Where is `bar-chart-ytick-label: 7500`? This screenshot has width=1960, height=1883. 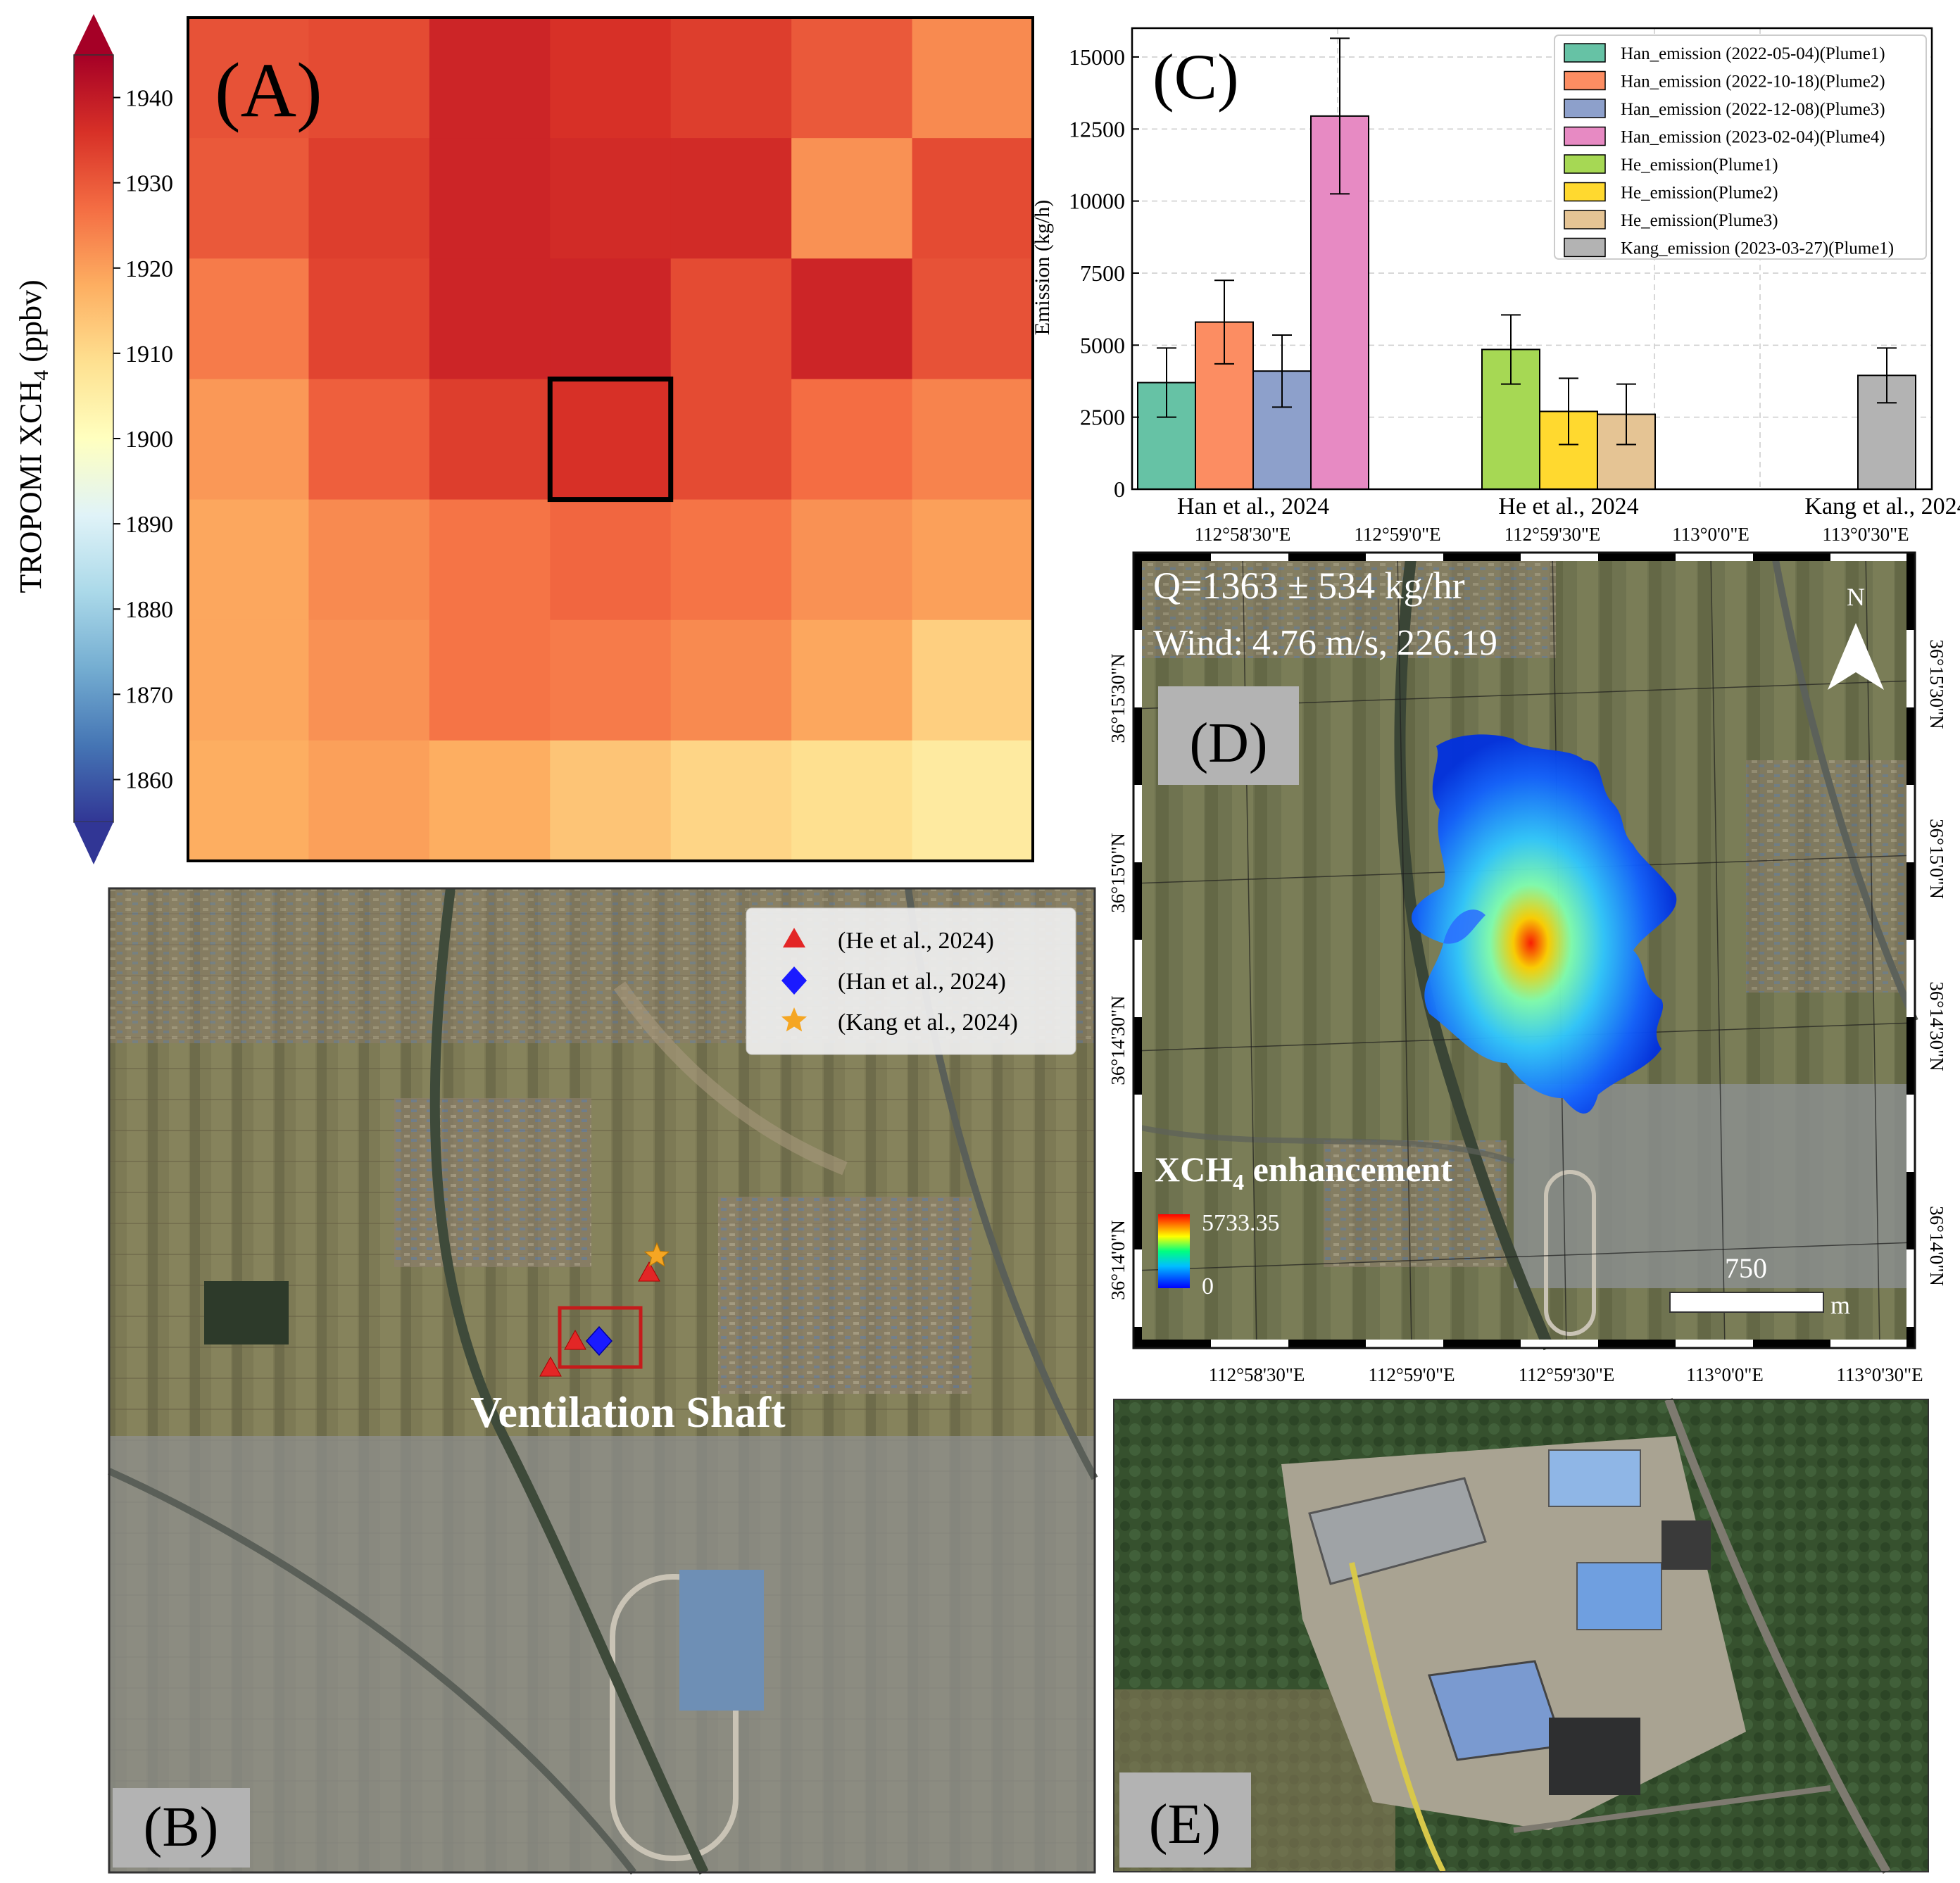
bar-chart-ytick-label: 7500 is located at coordinates (1102, 273).